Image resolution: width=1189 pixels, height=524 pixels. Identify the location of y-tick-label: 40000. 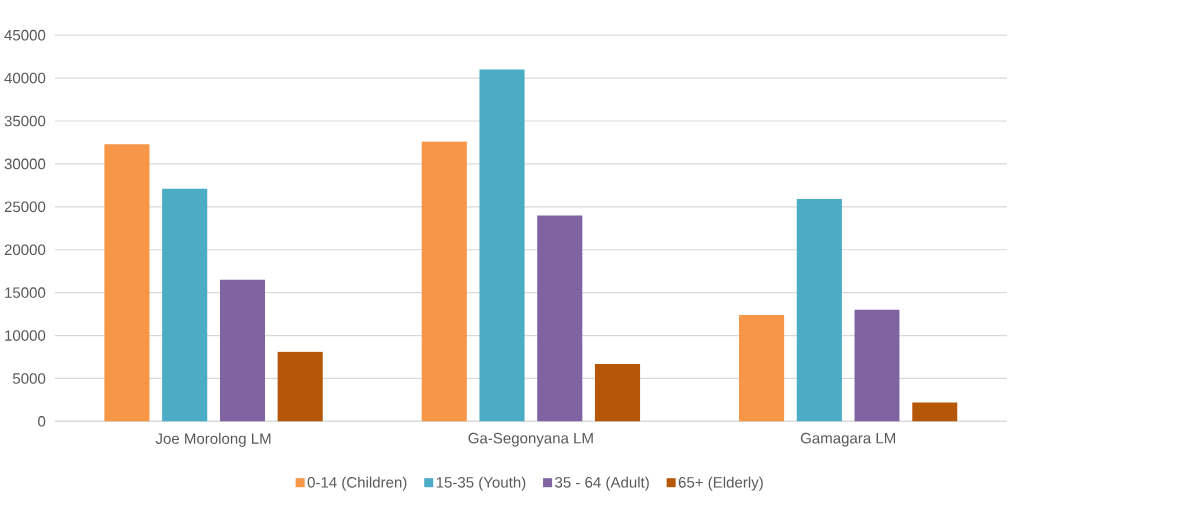
(25, 78).